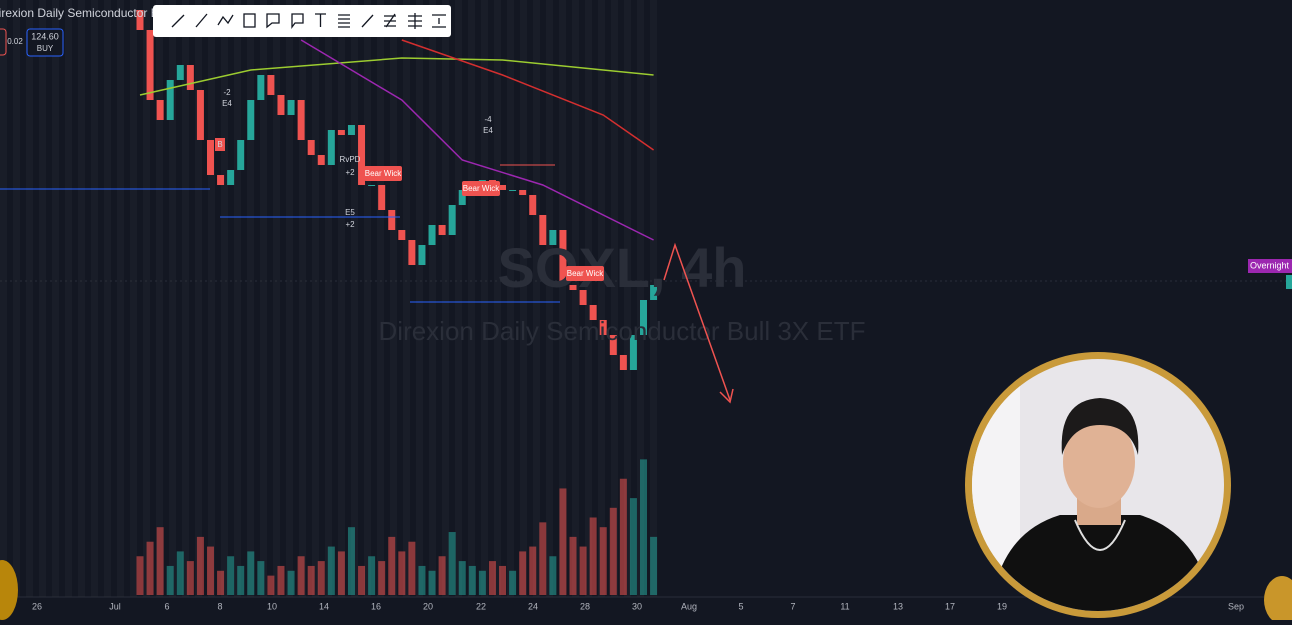 This screenshot has width=1292, height=625. What do you see at coordinates (533, 606) in the screenshot?
I see `x-tick-label: 24` at bounding box center [533, 606].